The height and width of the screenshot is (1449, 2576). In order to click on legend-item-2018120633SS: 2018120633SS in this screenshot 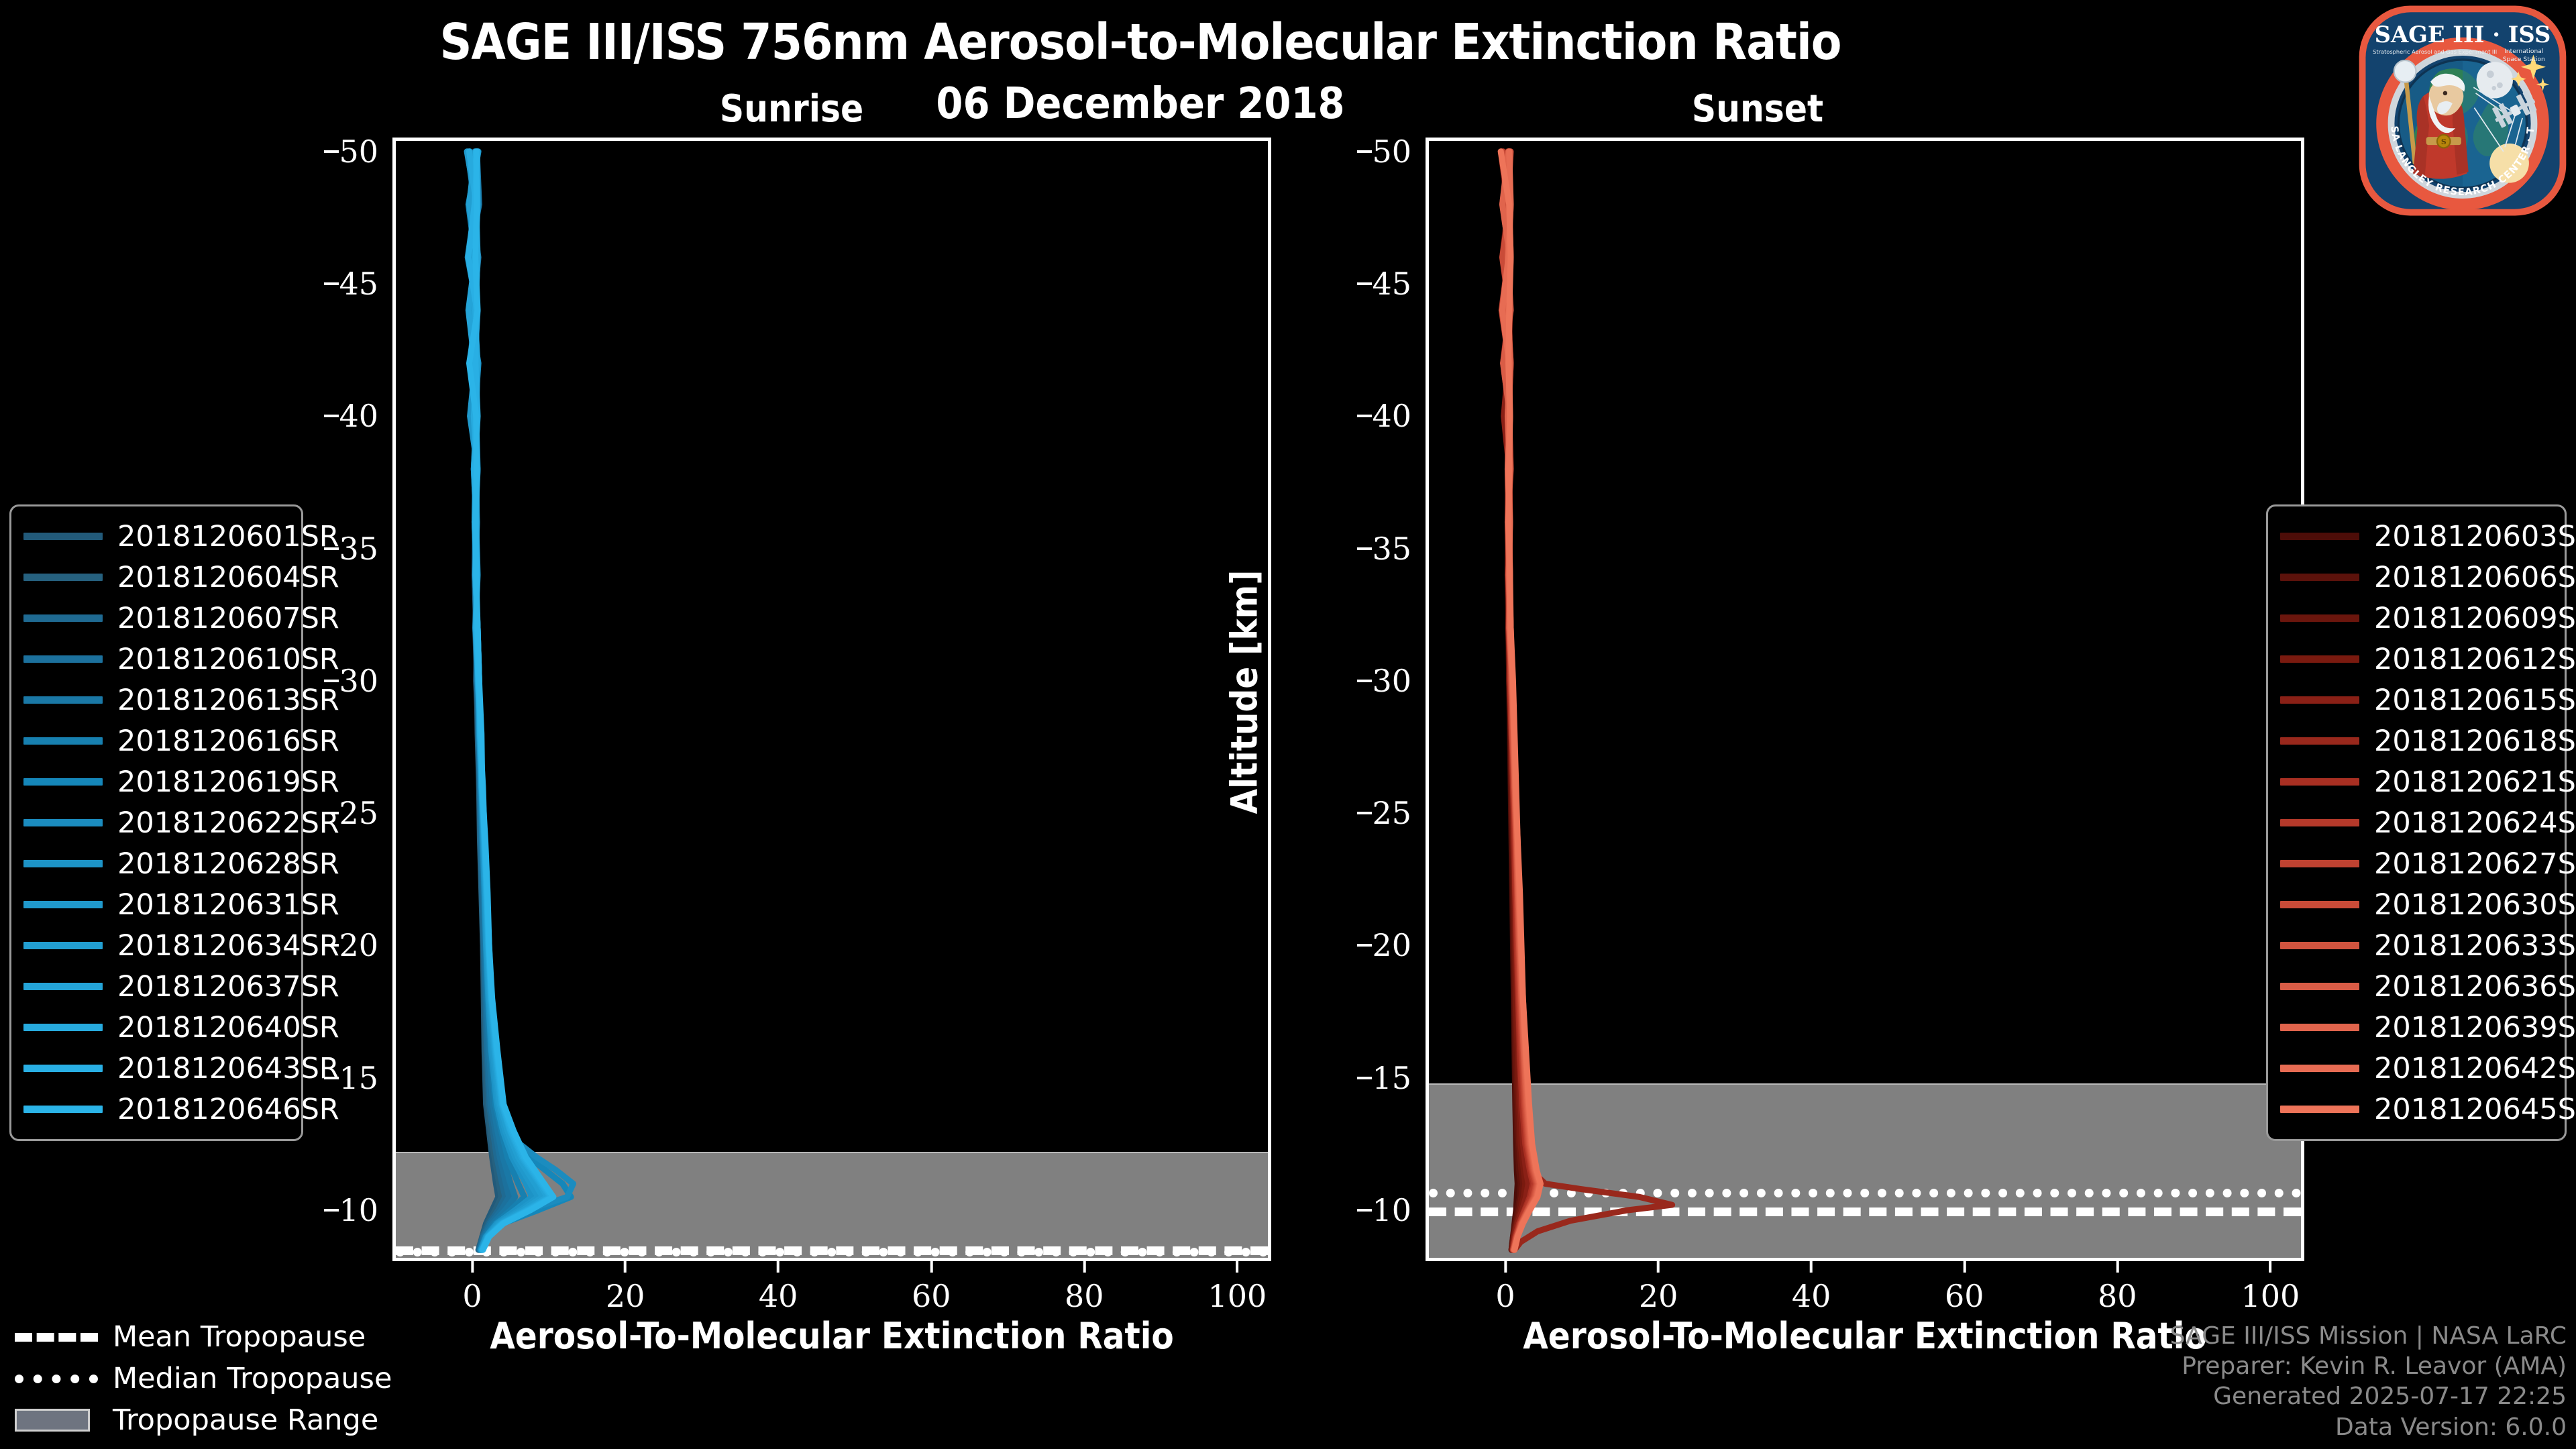, I will do `click(2428, 945)`.